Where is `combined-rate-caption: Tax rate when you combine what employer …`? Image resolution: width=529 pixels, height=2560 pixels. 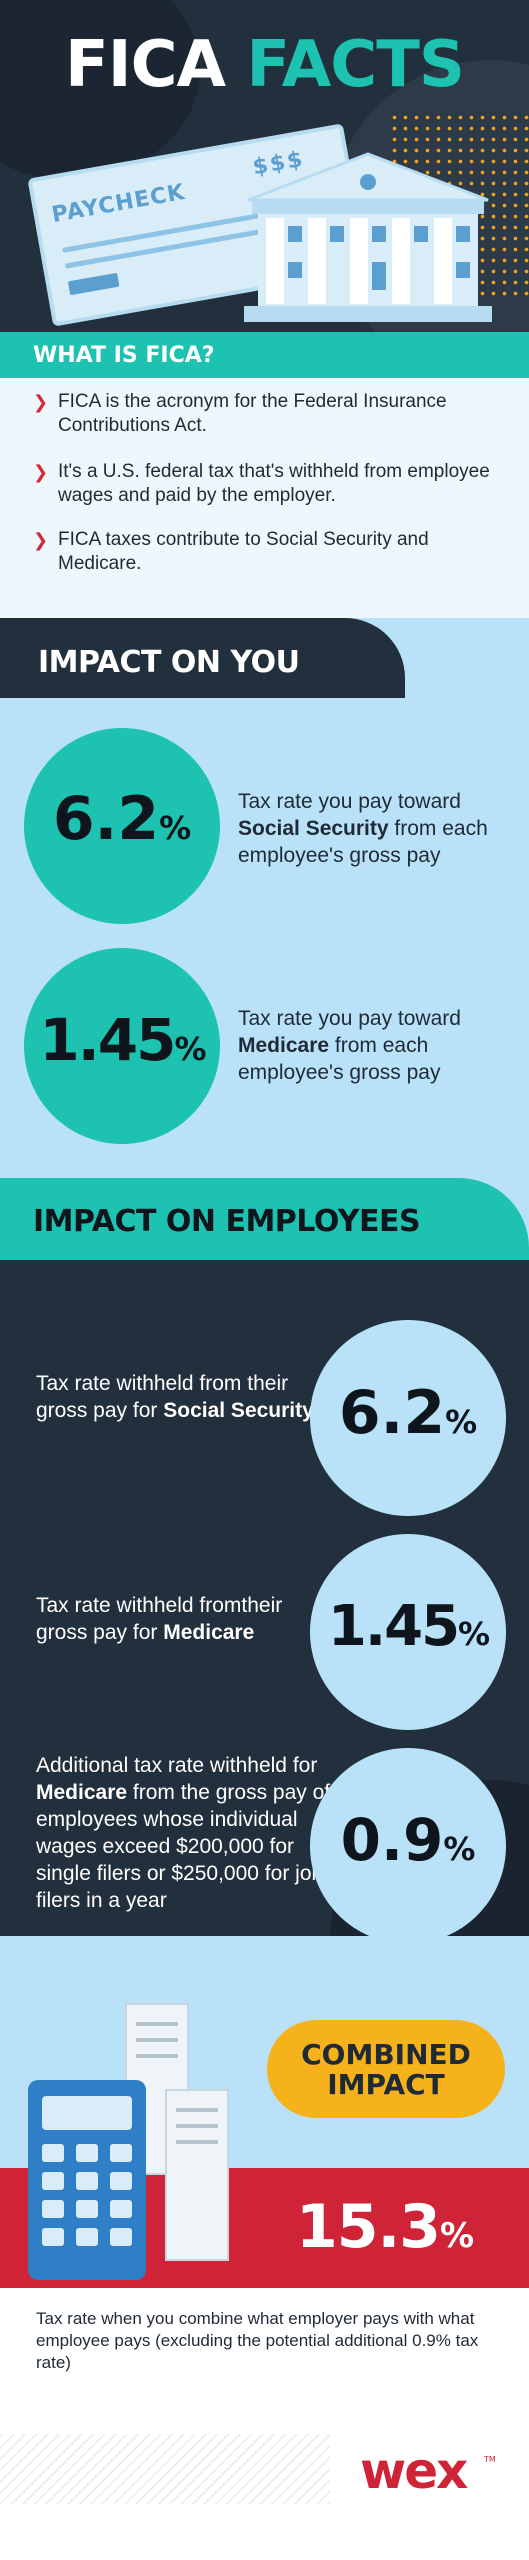 combined-rate-caption: Tax rate when you combine what employer … is located at coordinates (257, 2340).